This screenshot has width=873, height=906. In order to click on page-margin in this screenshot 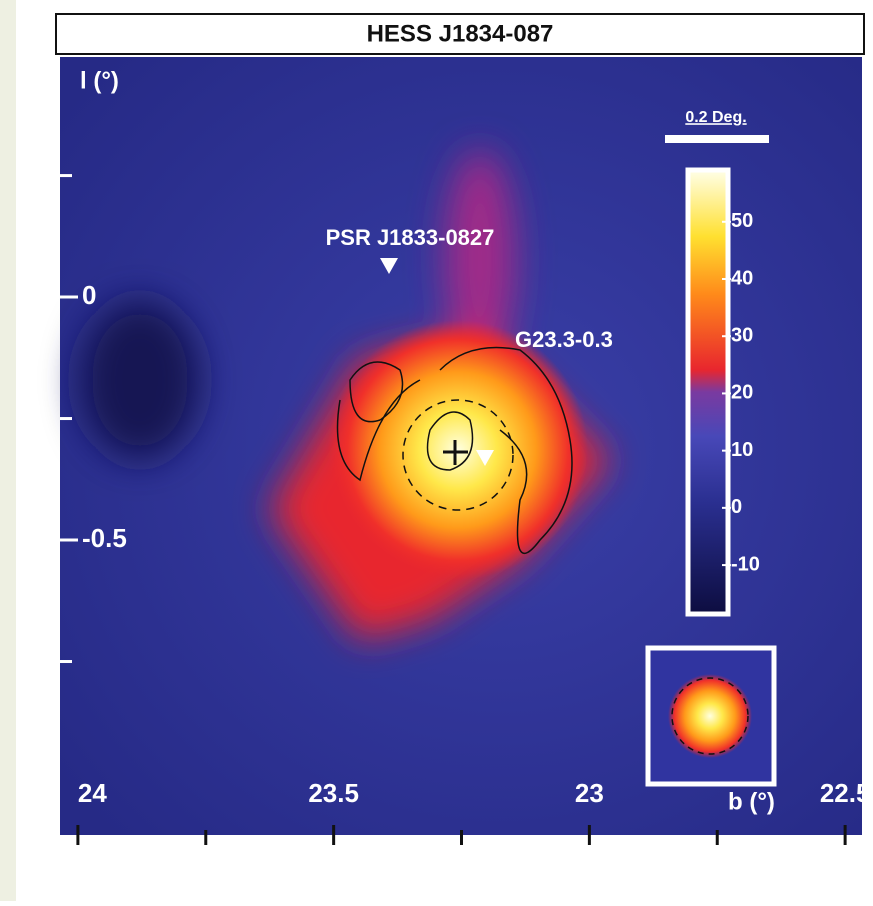, I will do `click(8, 450)`.